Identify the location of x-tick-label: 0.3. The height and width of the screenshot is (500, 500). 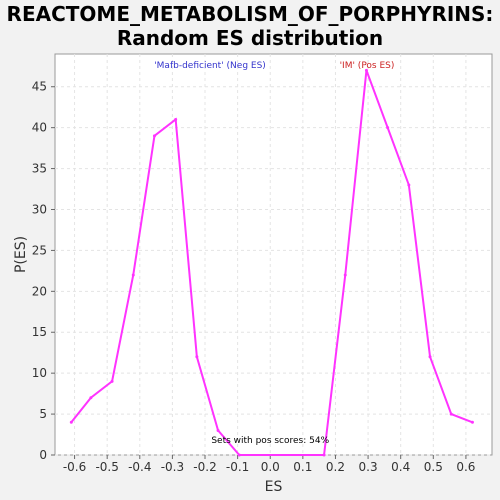
(368, 467).